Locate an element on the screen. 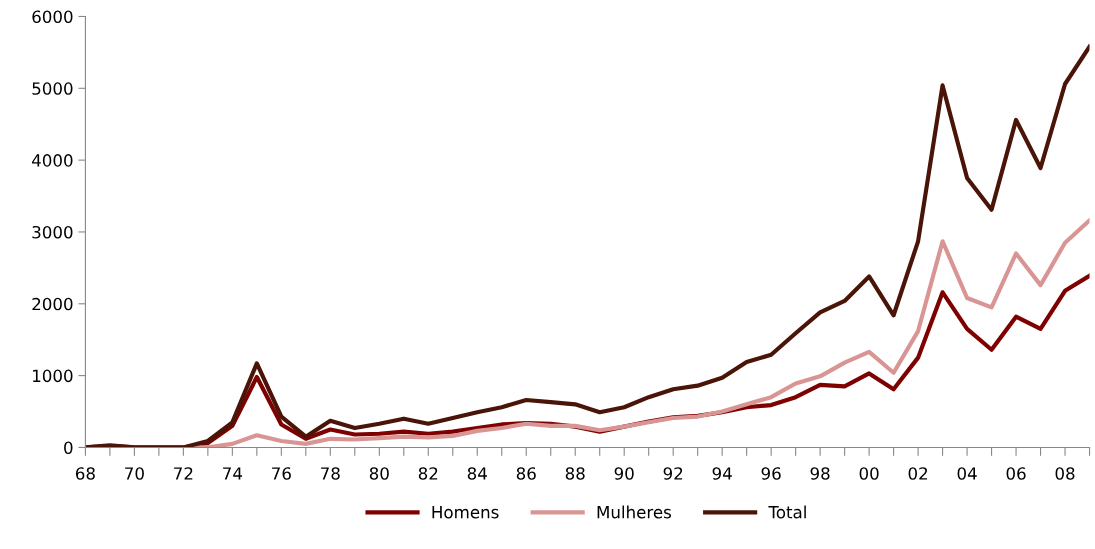  x-tick-label: 82 is located at coordinates (428, 473).